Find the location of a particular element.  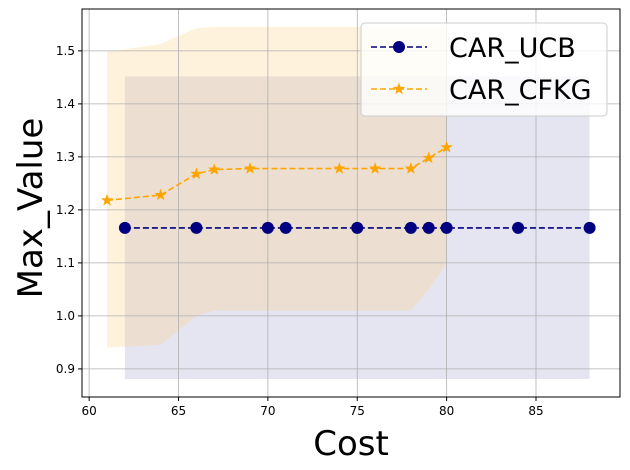

legend-box is located at coordinates (484, 69).